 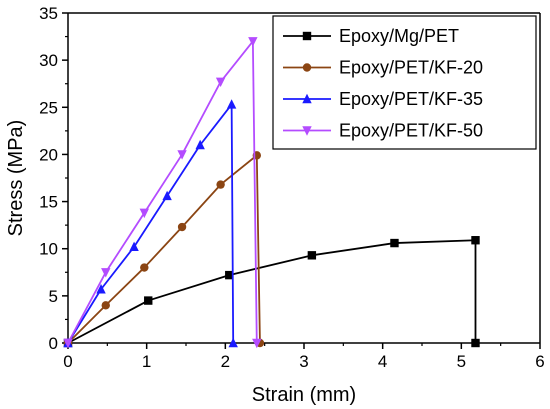 I want to click on y-tick-label: 35, so click(x=48, y=13).